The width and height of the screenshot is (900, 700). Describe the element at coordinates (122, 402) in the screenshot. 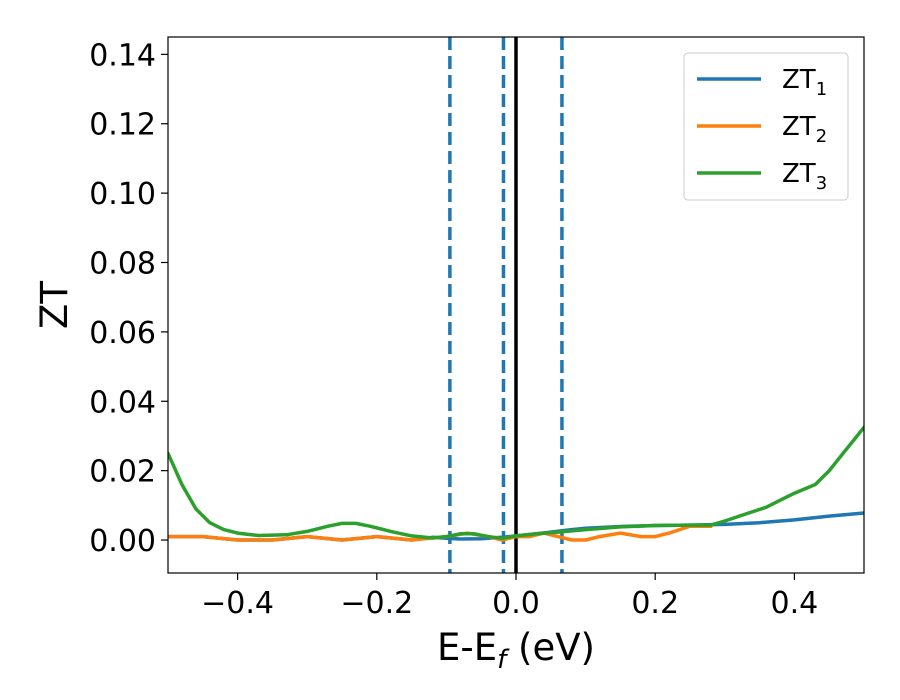

I see `y-tick-label: 0.04` at that location.